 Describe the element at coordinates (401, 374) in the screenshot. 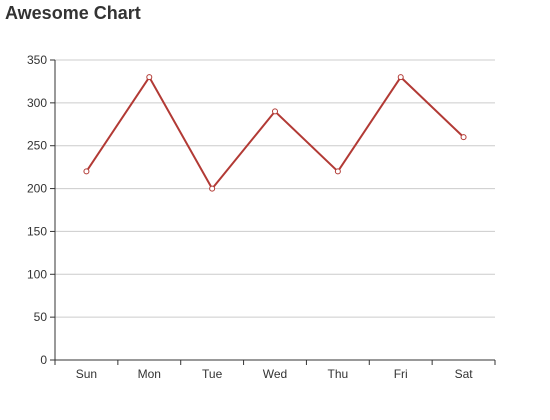

I see `x-tick-label: Fri` at that location.